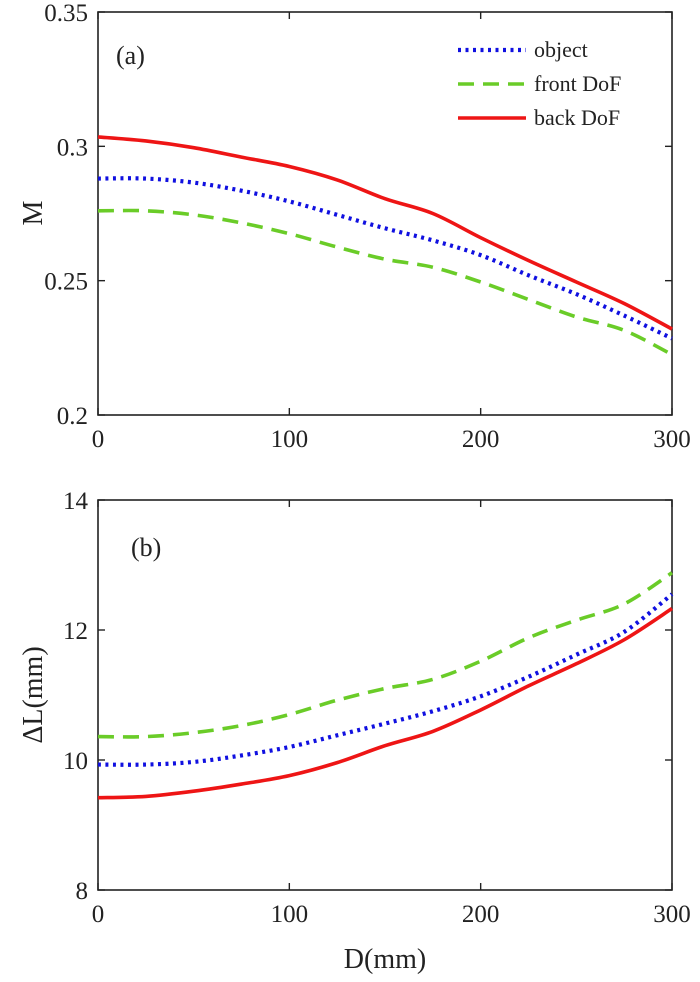 Image resolution: width=700 pixels, height=982 pixels. Describe the element at coordinates (33, 212) in the screenshot. I see `panel-a-y-axis-label: M` at that location.